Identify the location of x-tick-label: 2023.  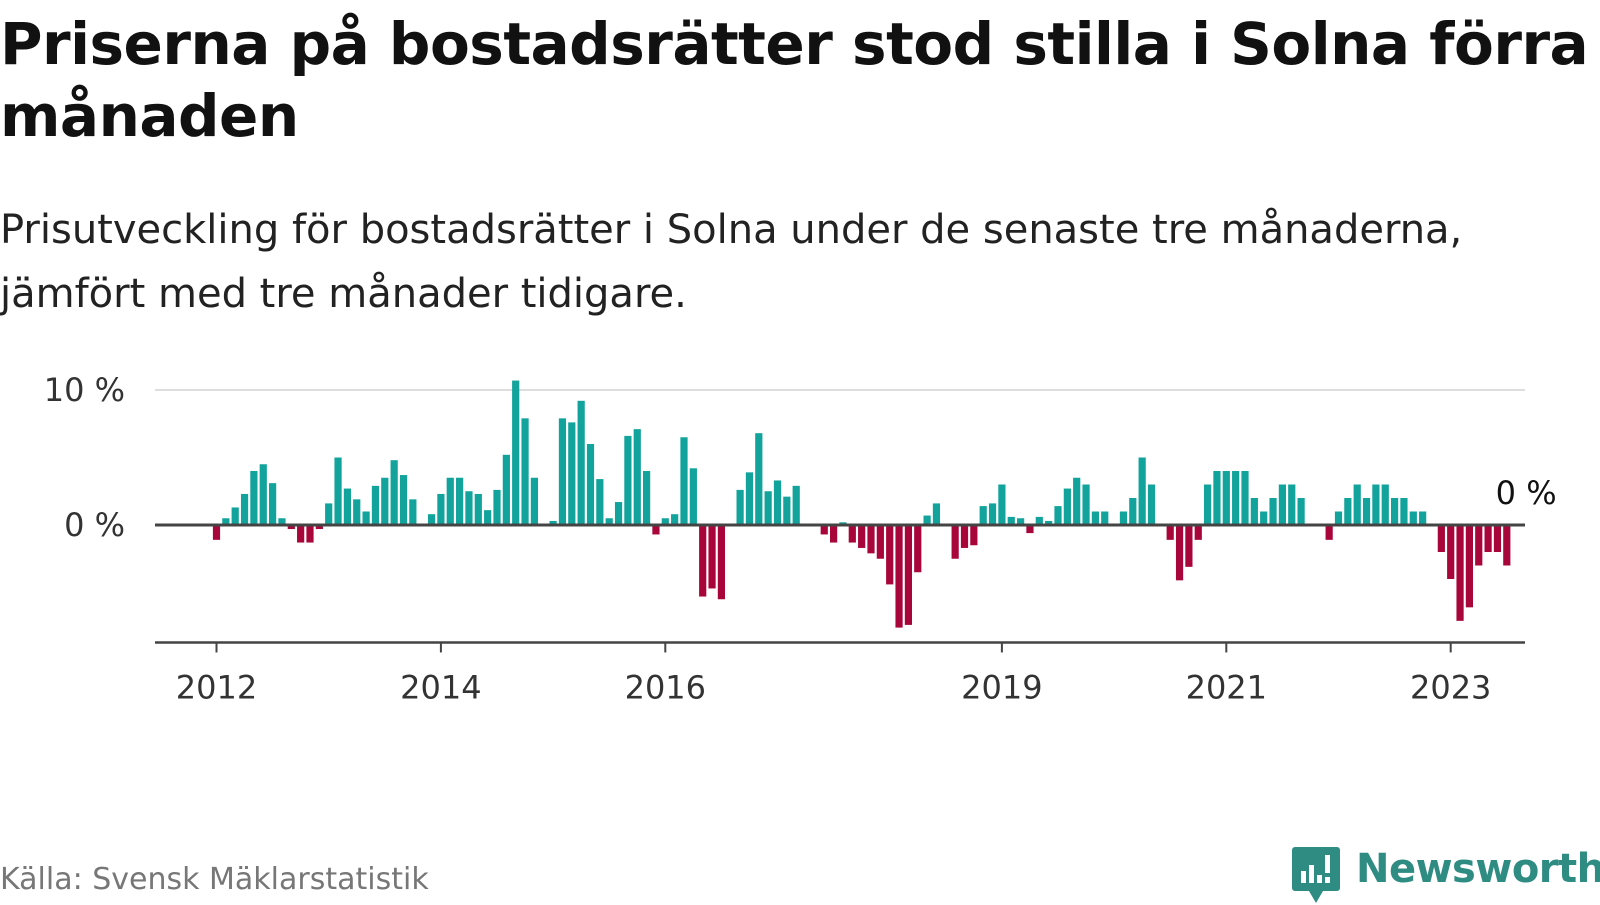
(1450, 687).